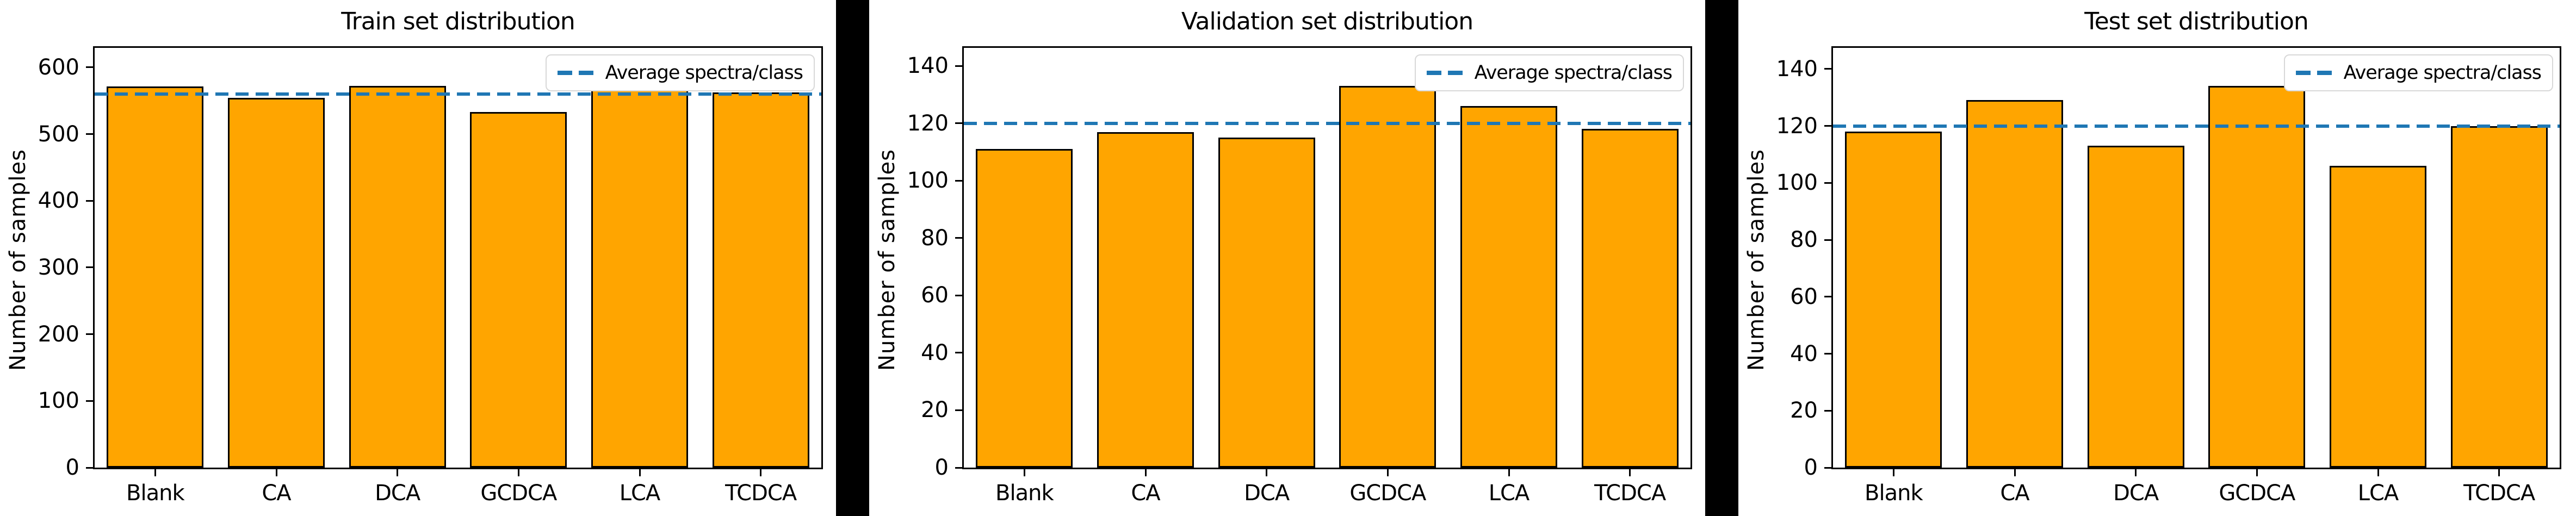  I want to click on y-tick-label: 80, so click(1804, 239).